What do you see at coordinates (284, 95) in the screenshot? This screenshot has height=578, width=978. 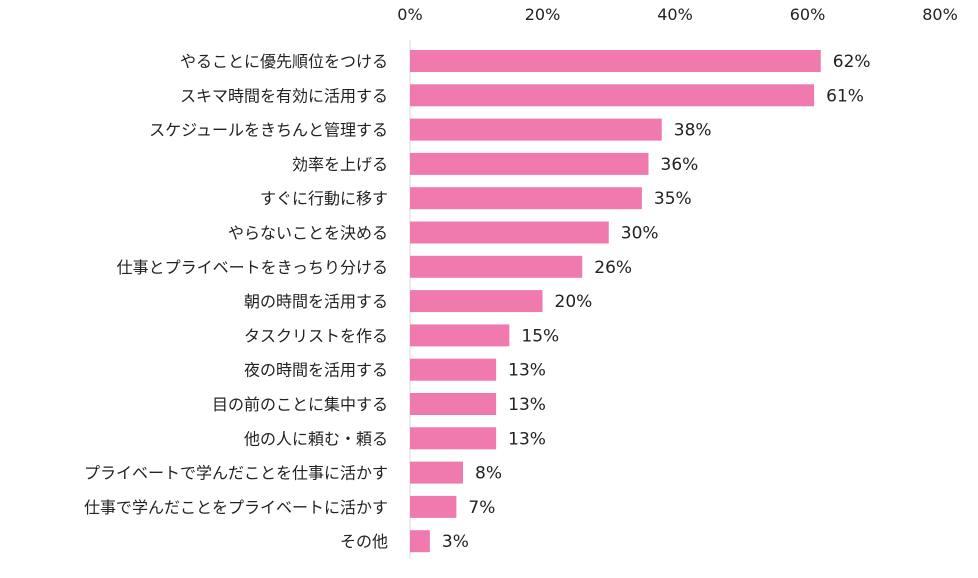 I see `category-label: スキマ時間を有効に活用する` at bounding box center [284, 95].